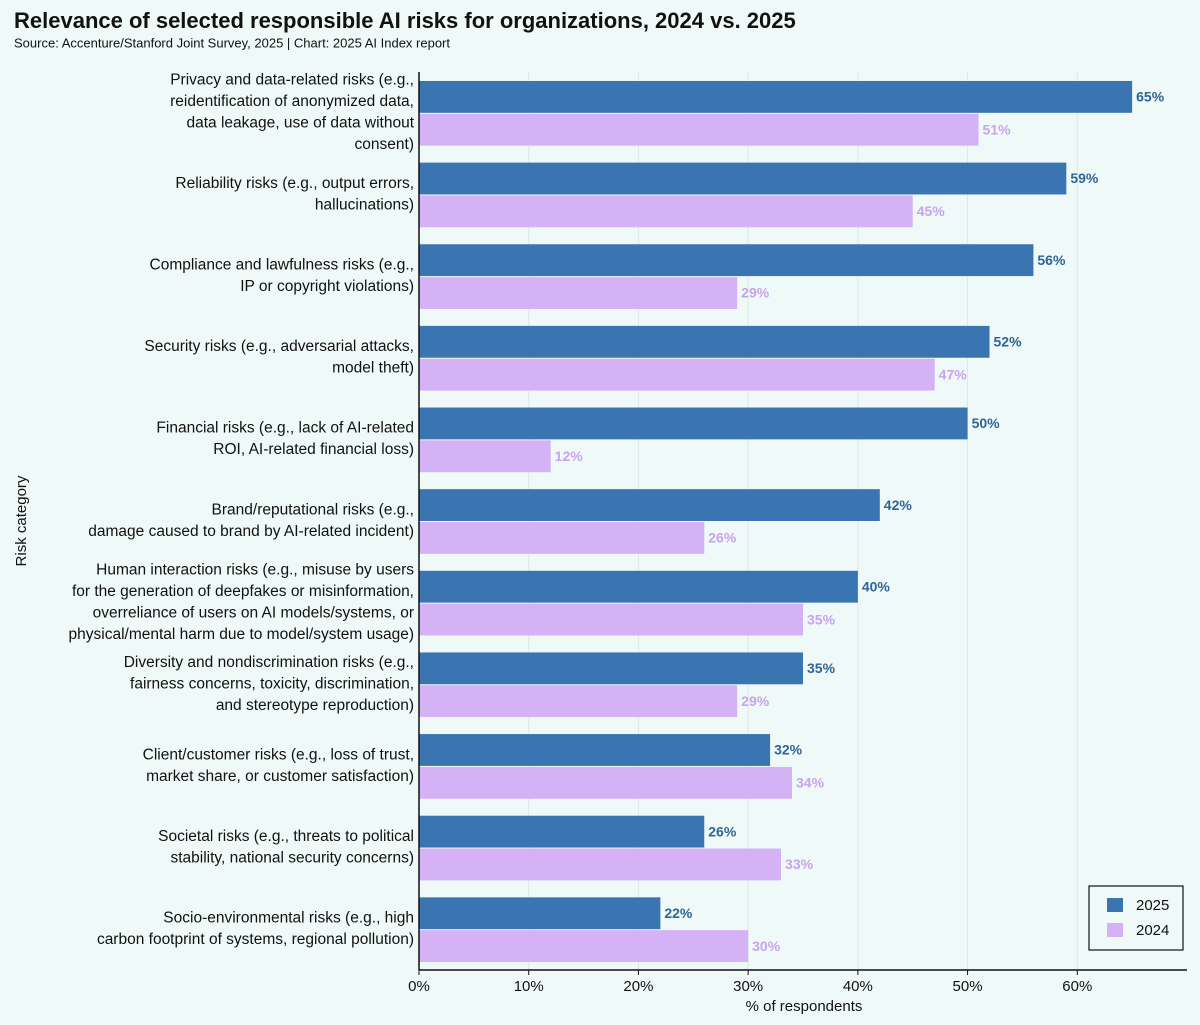 This screenshot has width=1200, height=1025. I want to click on value-label: 33%, so click(799, 864).